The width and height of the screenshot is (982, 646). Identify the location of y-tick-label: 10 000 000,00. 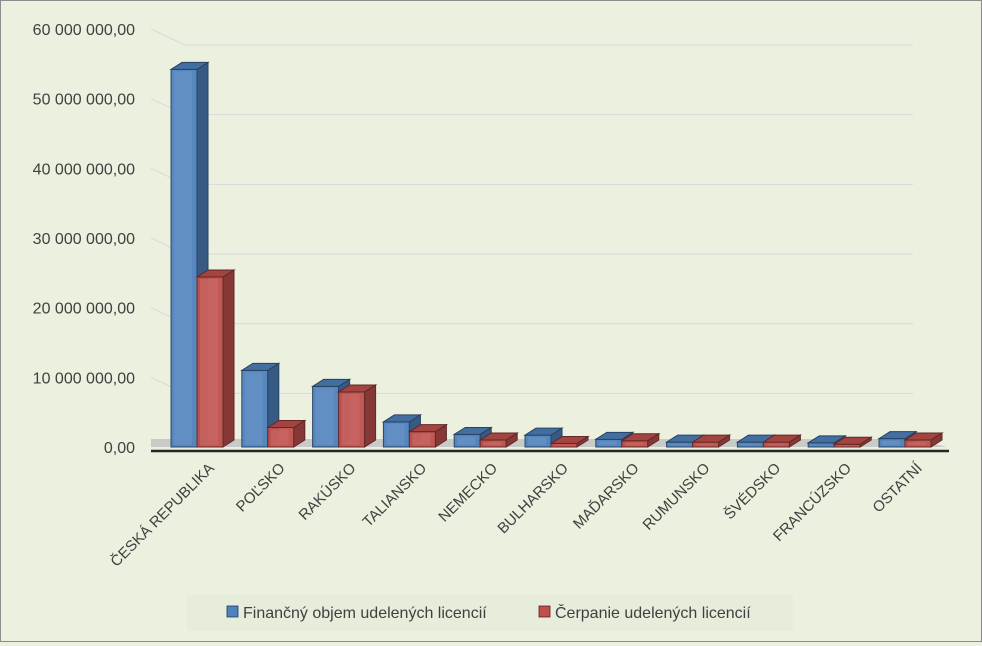
(84, 378).